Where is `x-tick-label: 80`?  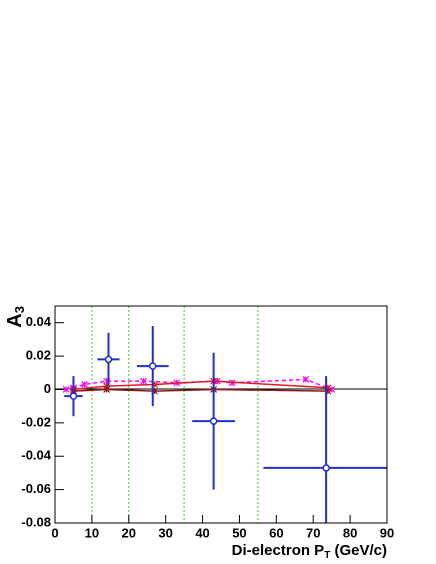
x-tick-label: 80 is located at coordinates (350, 532).